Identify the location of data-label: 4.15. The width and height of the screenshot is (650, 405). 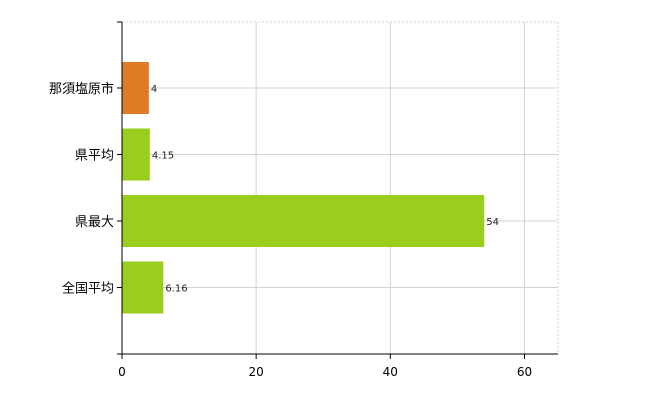
(163, 156).